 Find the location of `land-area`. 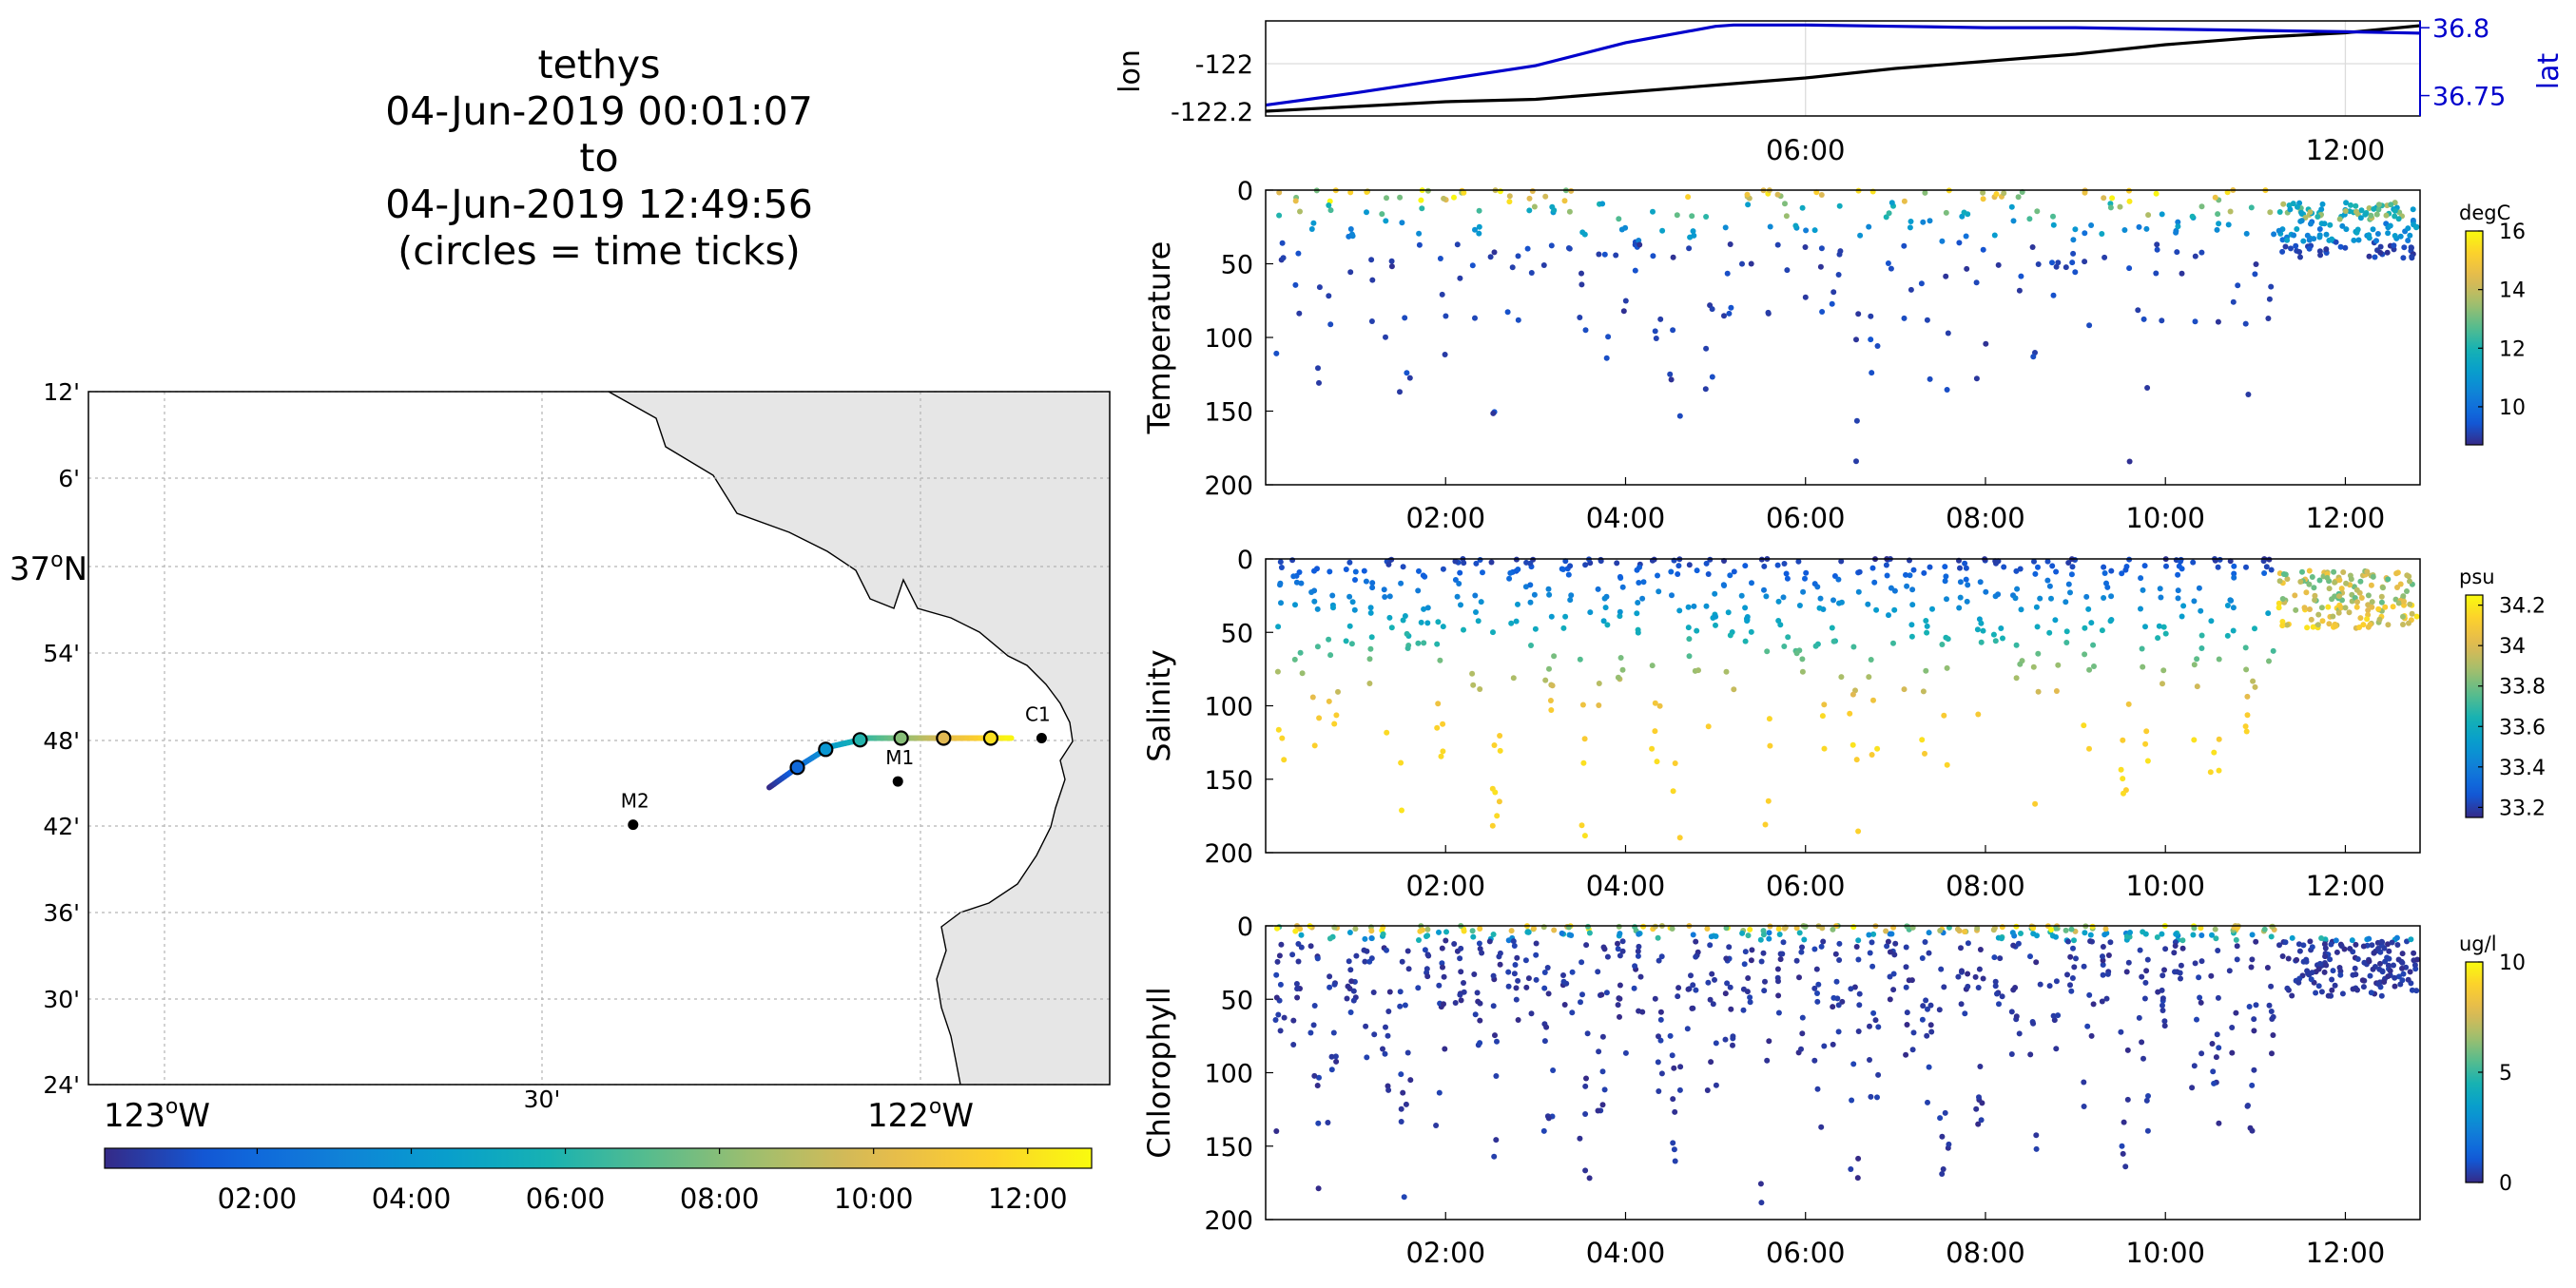

land-area is located at coordinates (859, 738).